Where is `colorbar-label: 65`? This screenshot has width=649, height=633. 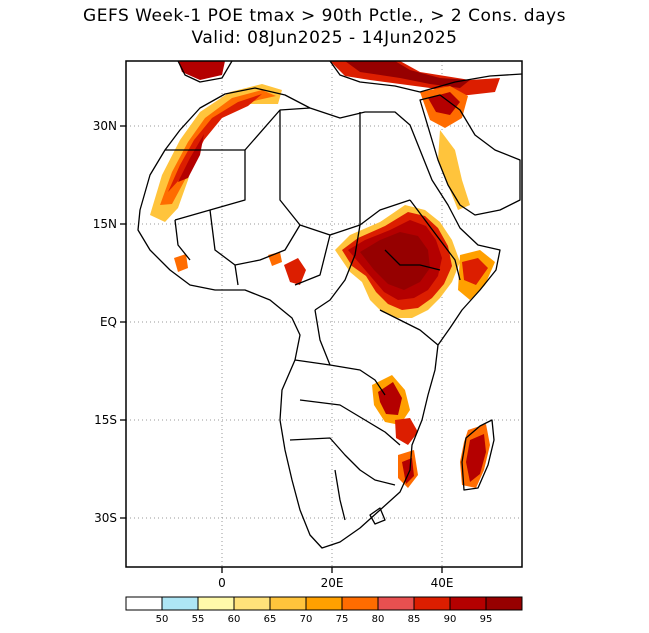 colorbar-label: 65 is located at coordinates (270, 619).